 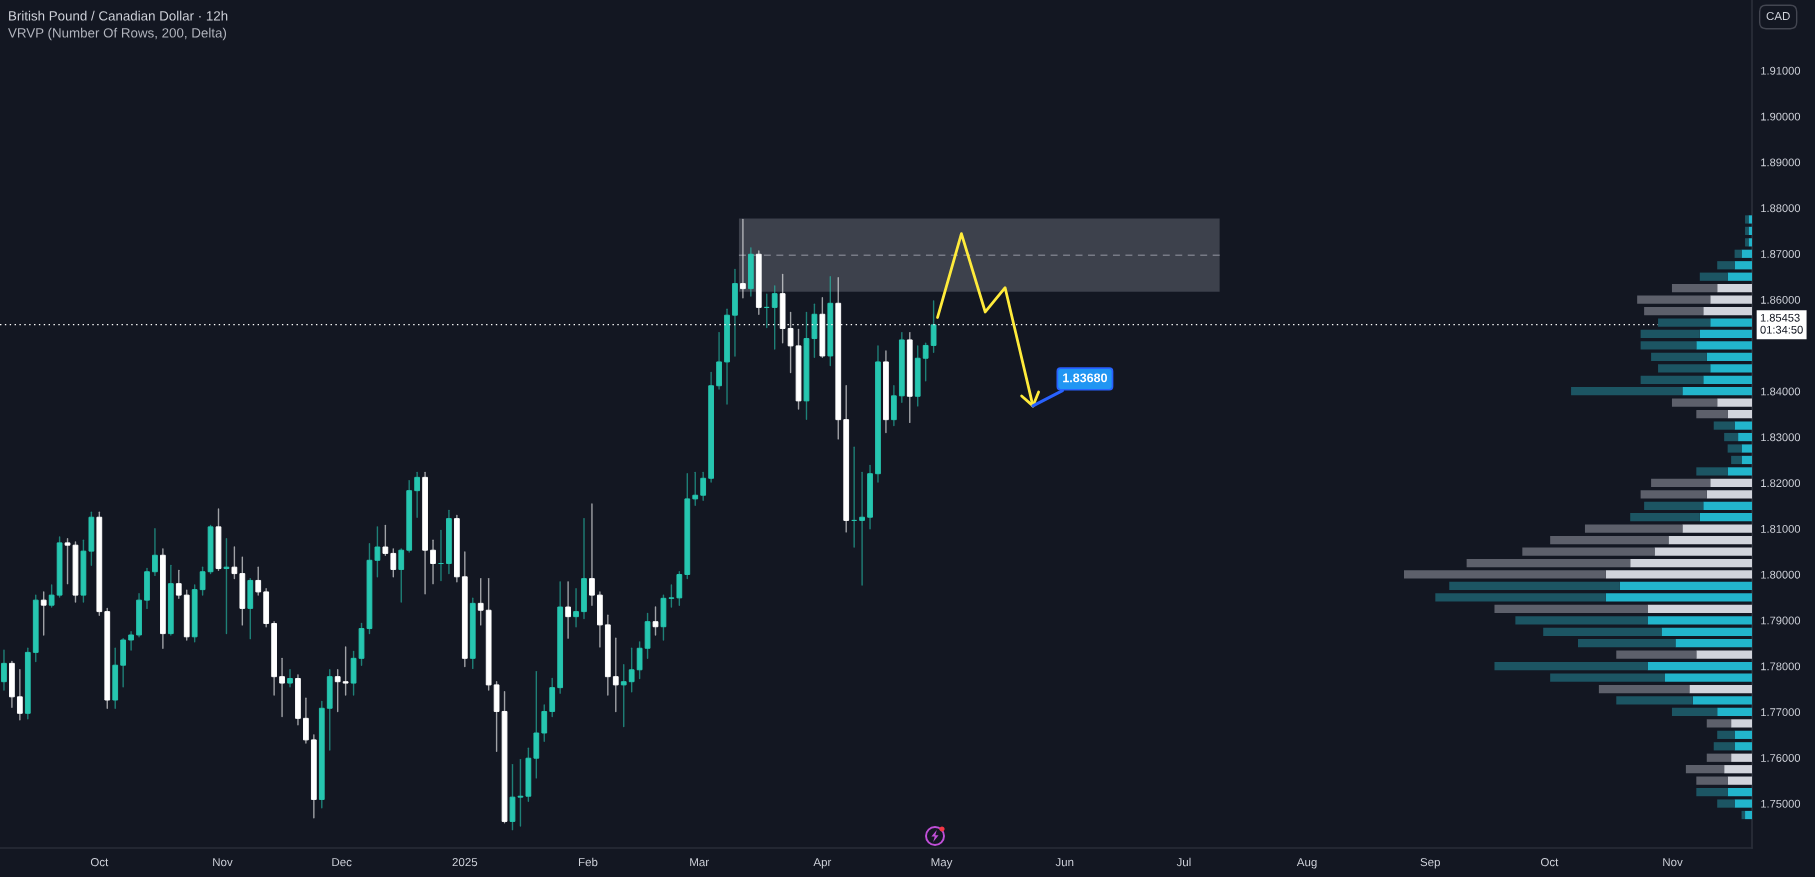 I want to click on x-tick-label: Dec, so click(x=342, y=862).